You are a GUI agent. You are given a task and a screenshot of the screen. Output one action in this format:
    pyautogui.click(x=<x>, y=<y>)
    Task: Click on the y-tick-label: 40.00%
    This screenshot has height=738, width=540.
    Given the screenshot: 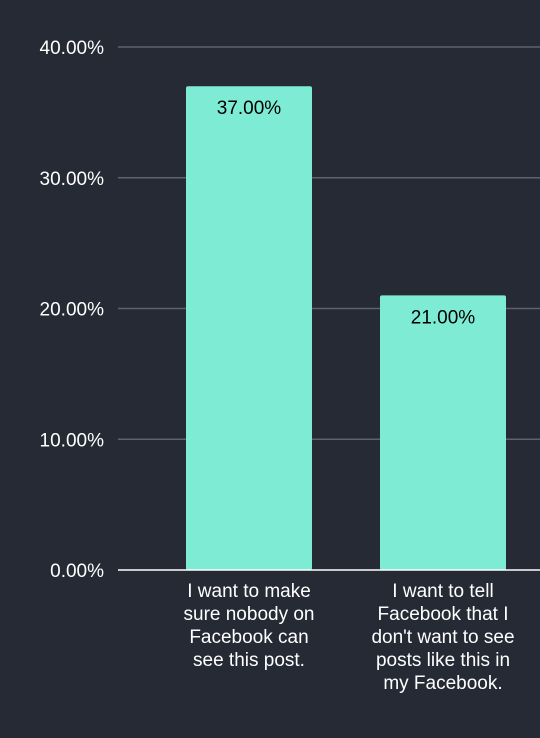 What is the action you would take?
    pyautogui.click(x=72, y=48)
    